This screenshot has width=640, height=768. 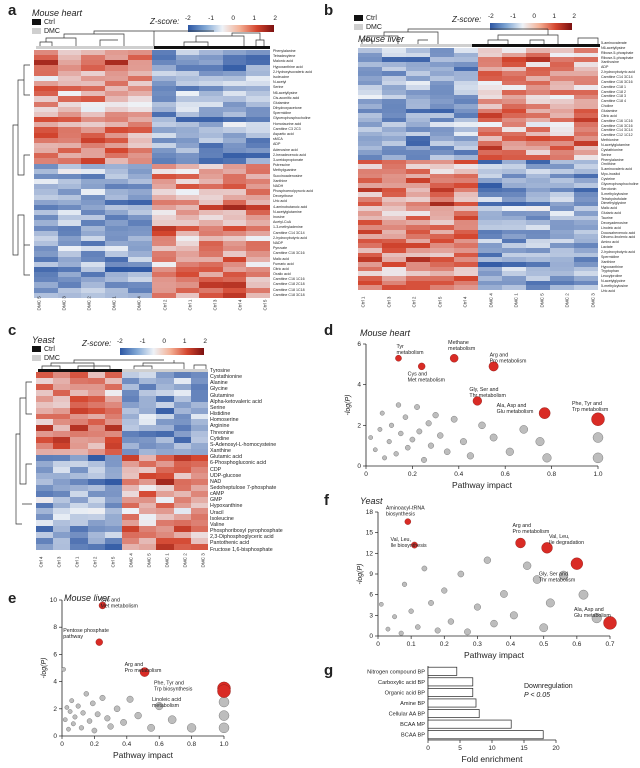 What do you see at coordinates (223, 744) in the screenshot?
I see `x-tick-label: 1.0` at bounding box center [223, 744].